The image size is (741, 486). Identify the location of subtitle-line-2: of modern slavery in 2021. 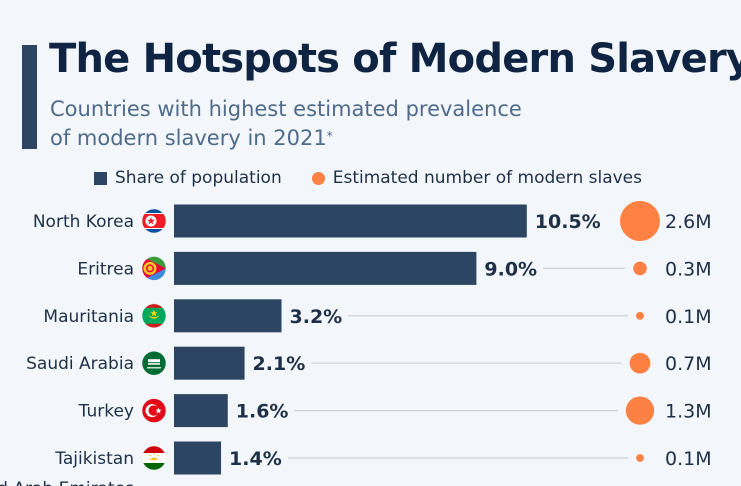
(188, 138).